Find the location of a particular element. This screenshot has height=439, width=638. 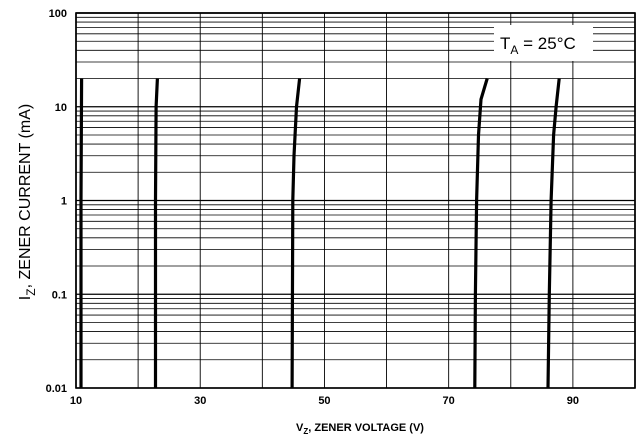

y-tick-label: 1 is located at coordinates (64, 202).